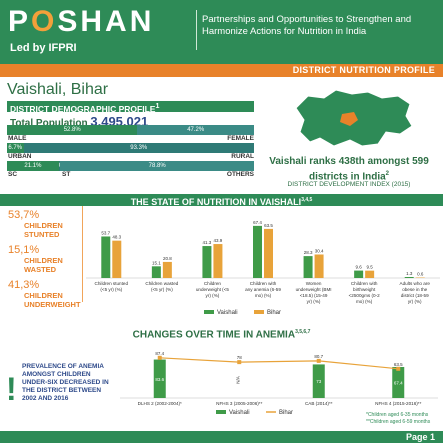 The image size is (443, 443). Describe the element at coordinates (349, 119) in the screenshot. I see `vaishali-district-highlight` at that location.